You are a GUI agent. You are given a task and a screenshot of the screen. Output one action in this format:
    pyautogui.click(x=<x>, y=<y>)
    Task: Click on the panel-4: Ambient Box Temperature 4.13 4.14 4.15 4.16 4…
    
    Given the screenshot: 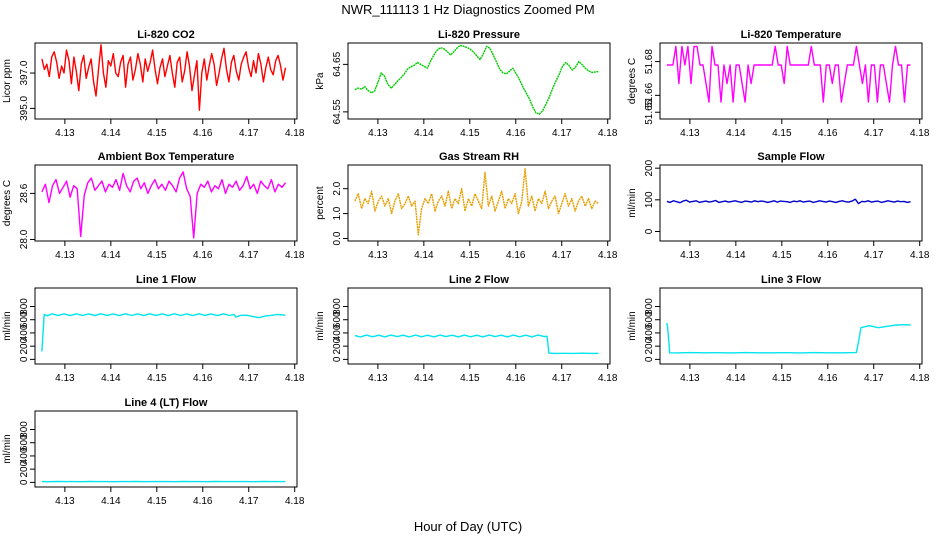 What is the action you would take?
    pyautogui.click(x=153, y=206)
    